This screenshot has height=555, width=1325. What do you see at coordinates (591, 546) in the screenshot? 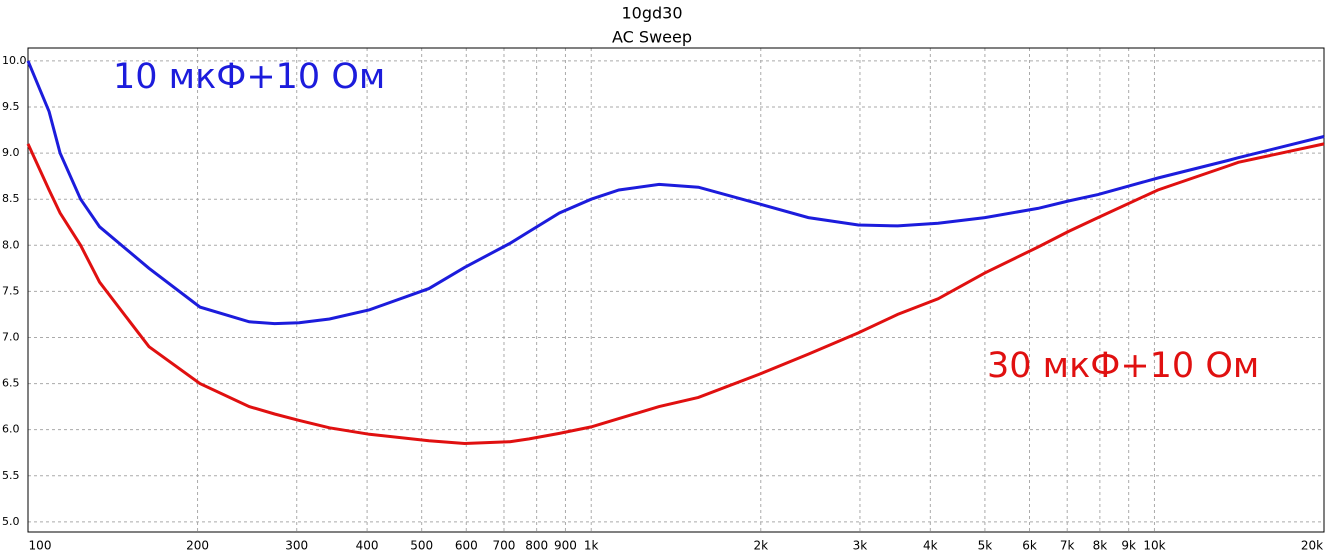
I see `x-tick-label: 1k` at bounding box center [591, 546].